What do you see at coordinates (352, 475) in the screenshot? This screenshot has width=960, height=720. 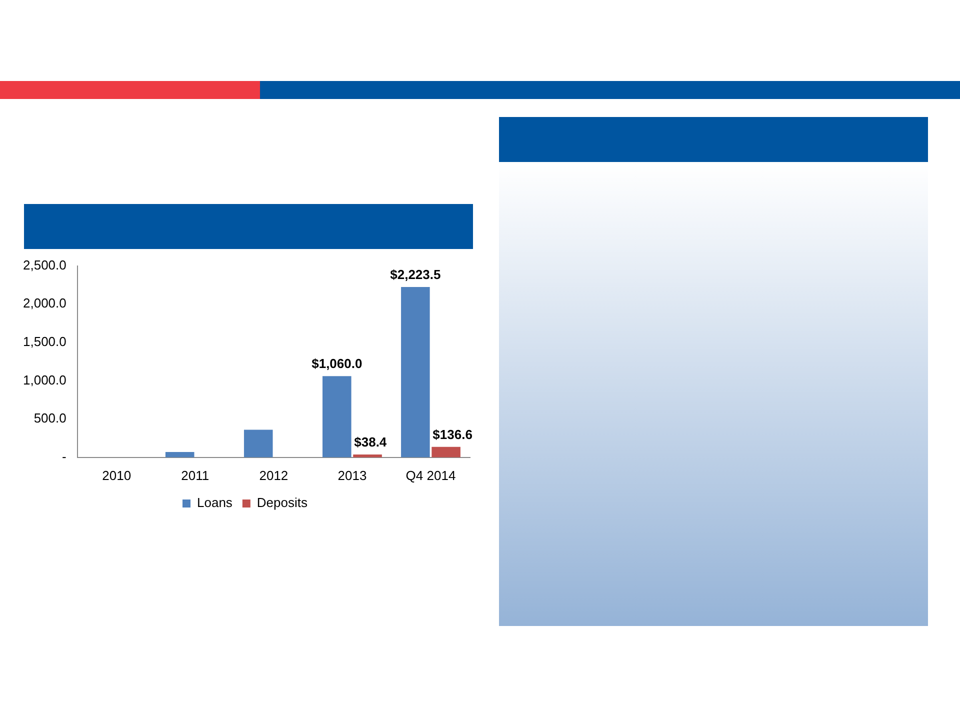 I see `x-tick-label: 2013` at bounding box center [352, 475].